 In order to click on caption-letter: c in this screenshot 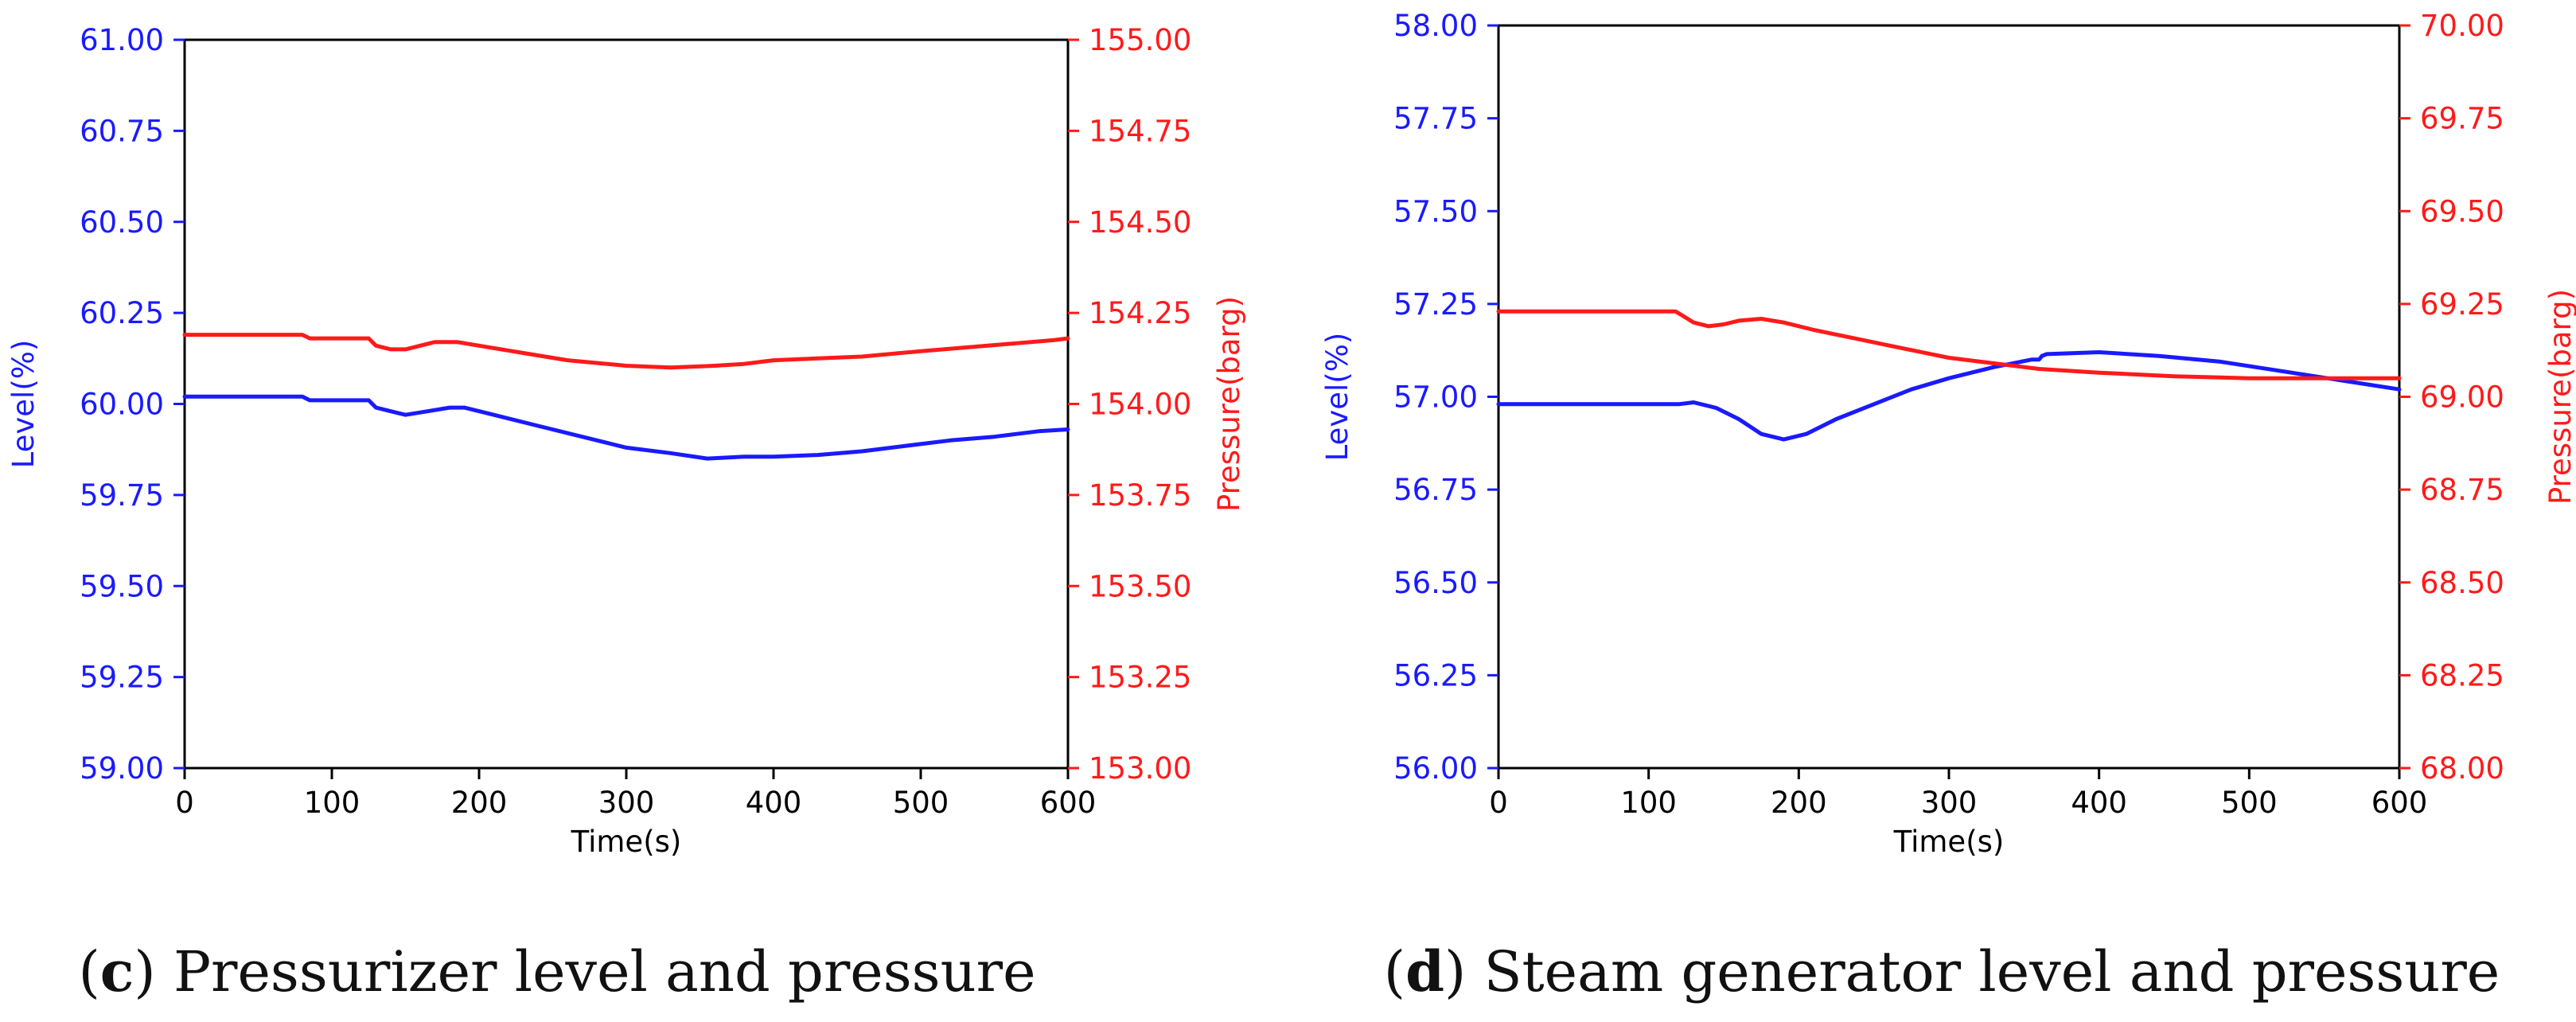, I will do `click(117, 971)`.